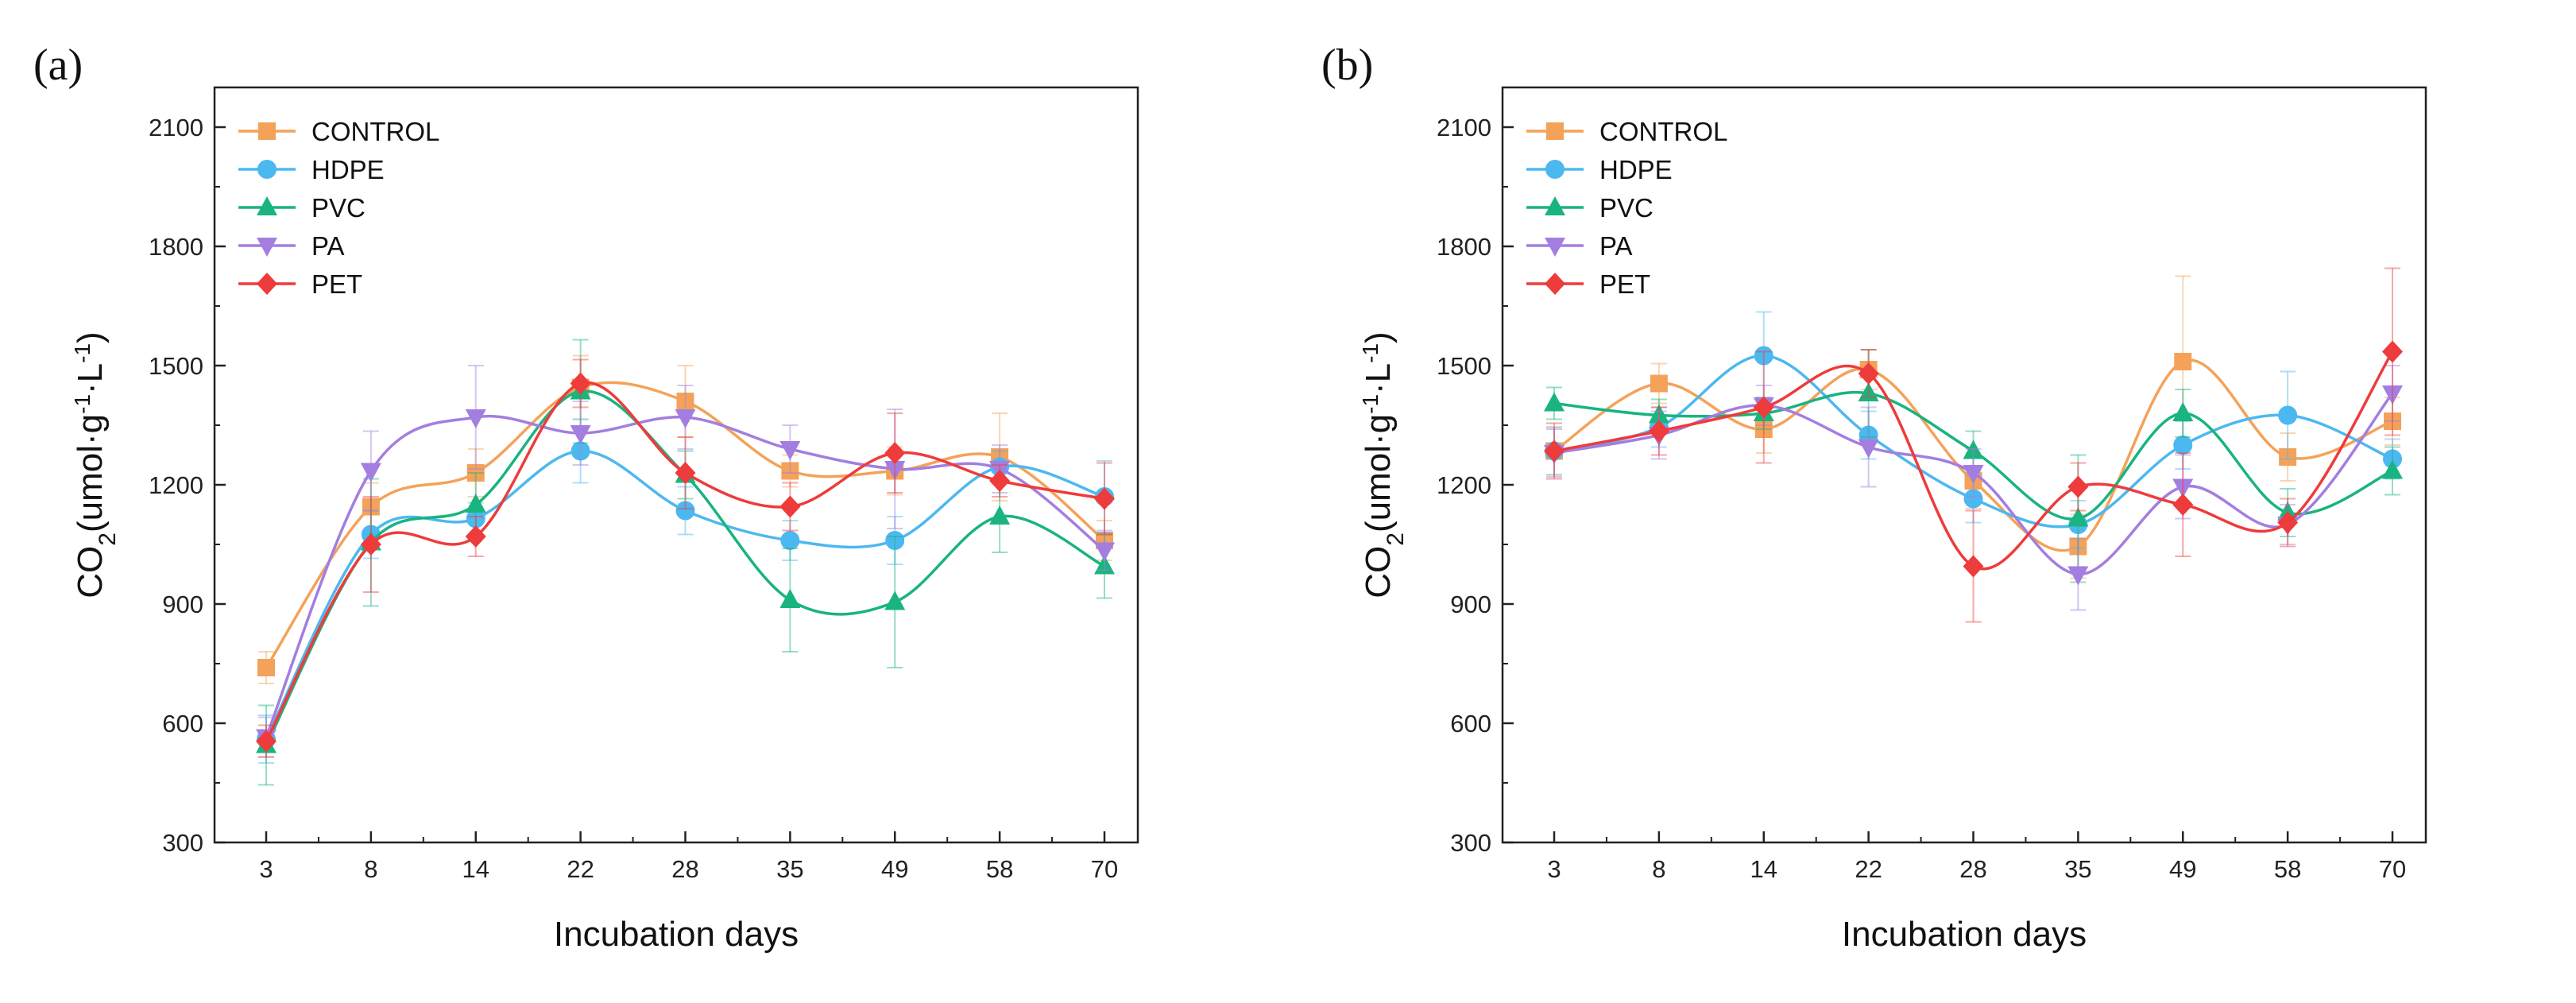 This screenshot has height=1003, width=2576. Describe the element at coordinates (2078, 869) in the screenshot. I see `x-tick-label: 35` at that location.